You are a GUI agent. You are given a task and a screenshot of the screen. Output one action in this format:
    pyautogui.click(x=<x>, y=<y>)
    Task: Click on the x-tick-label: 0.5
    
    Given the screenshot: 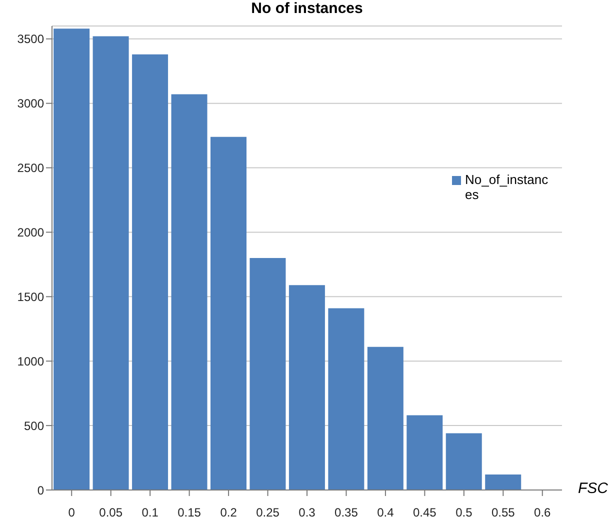 What is the action you would take?
    pyautogui.click(x=464, y=513)
    